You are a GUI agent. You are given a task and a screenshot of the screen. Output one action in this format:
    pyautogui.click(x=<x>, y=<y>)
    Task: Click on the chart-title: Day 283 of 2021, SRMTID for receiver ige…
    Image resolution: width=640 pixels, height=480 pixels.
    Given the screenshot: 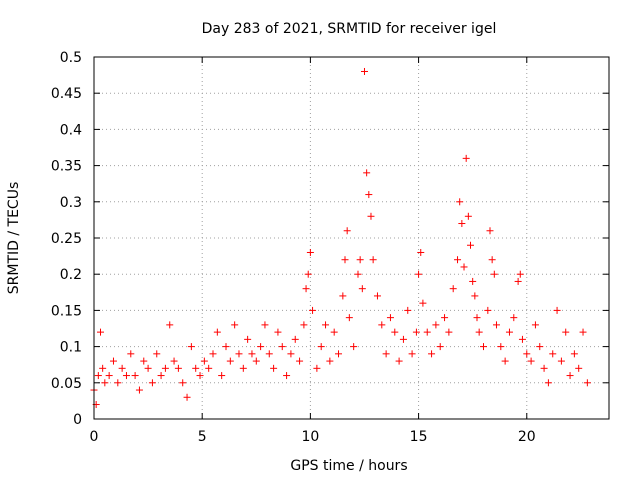 What is the action you would take?
    pyautogui.click(x=349, y=29)
    